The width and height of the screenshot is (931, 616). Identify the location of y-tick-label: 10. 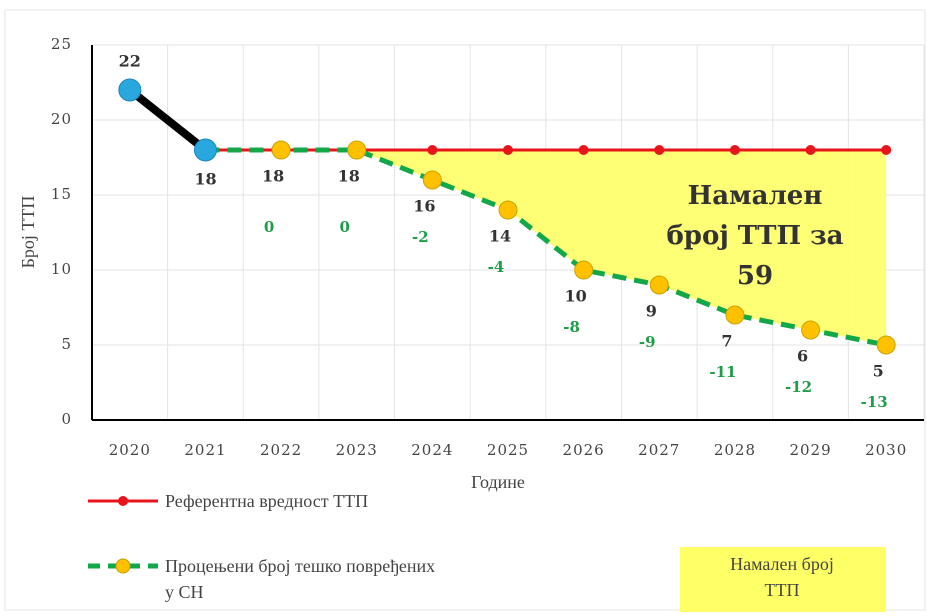
(61, 269).